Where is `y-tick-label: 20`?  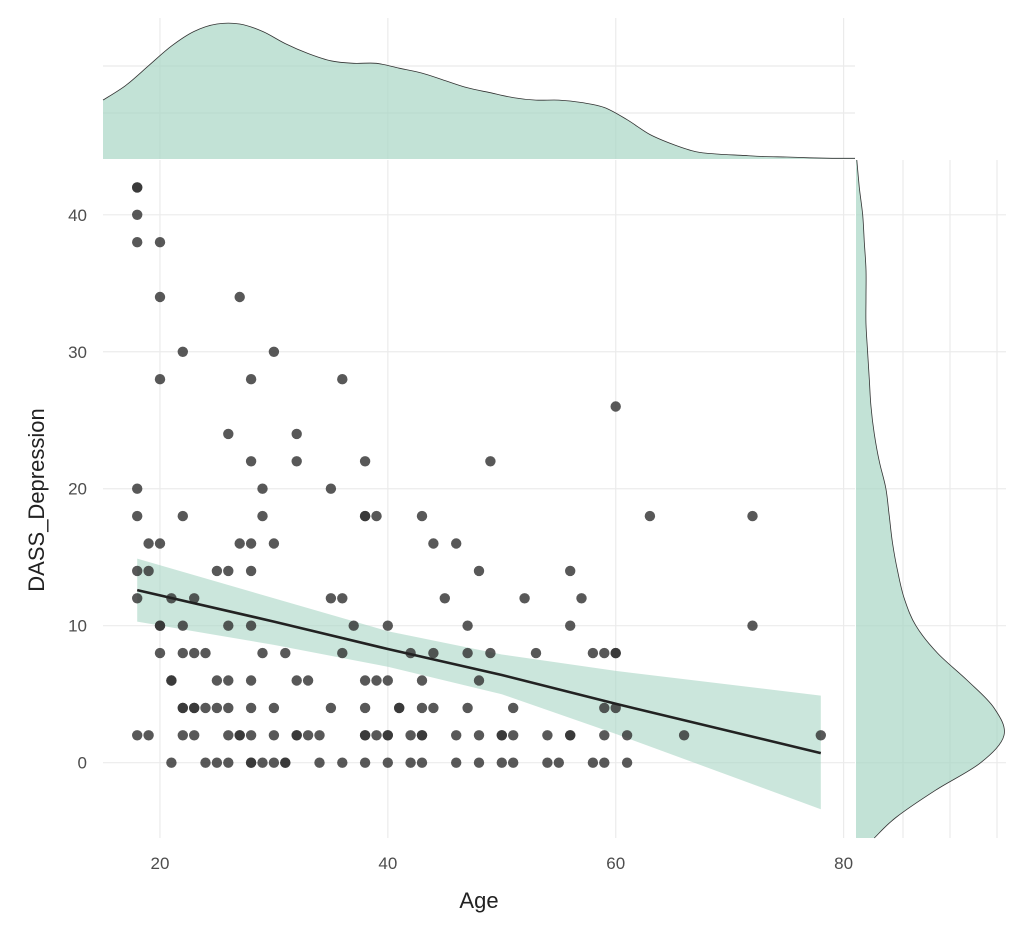 y-tick-label: 20 is located at coordinates (77, 489).